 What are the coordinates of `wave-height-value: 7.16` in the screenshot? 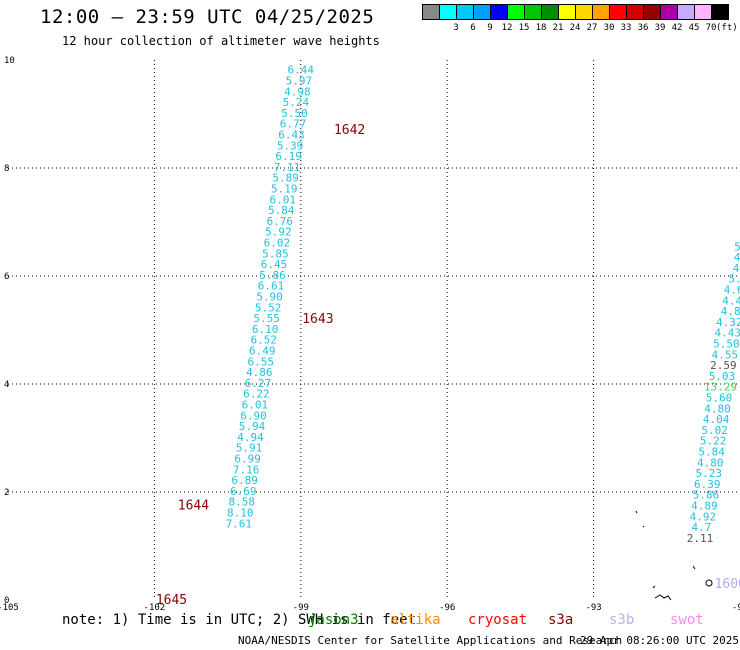 It's located at (246, 469).